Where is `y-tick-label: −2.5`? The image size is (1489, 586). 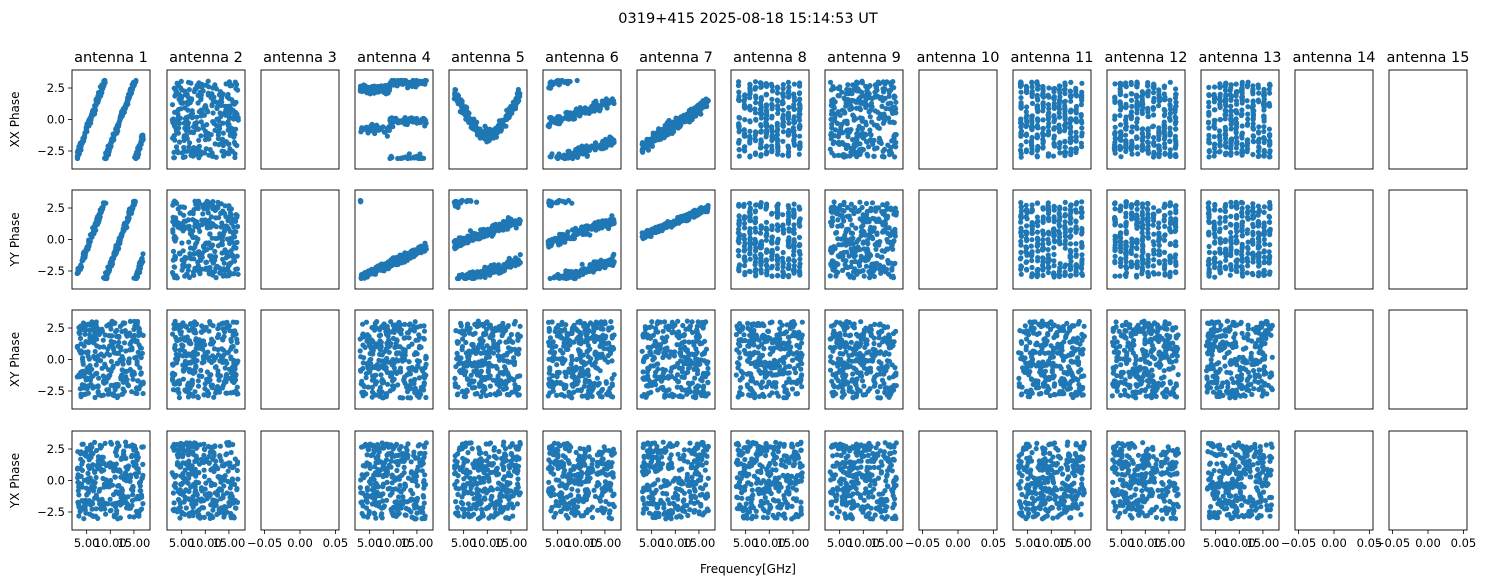 y-tick-label: −2.5 is located at coordinates (51, 151).